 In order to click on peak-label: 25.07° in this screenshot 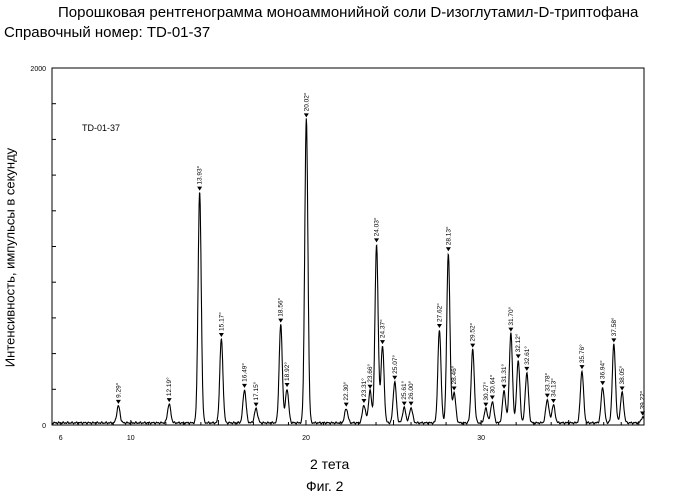, I will do `click(395, 364)`.